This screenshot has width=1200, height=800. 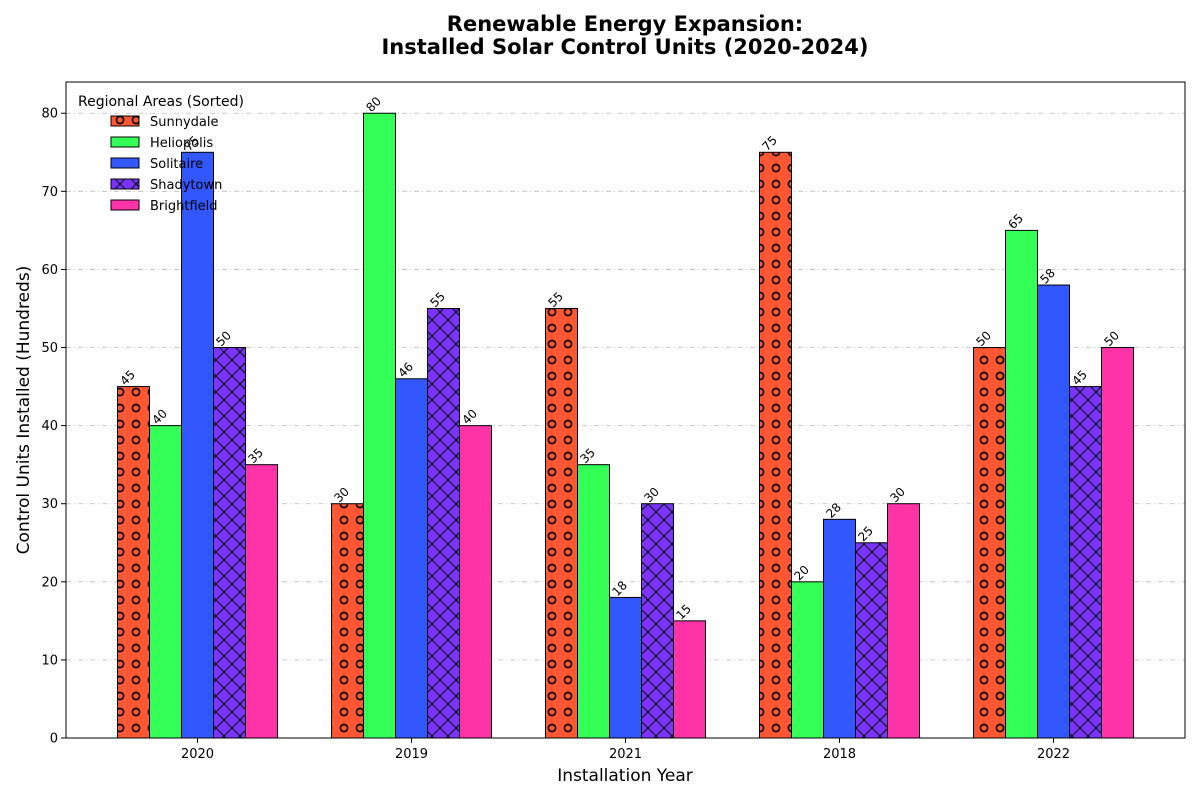 What do you see at coordinates (49, 192) in the screenshot?
I see `y-tick-label: 70` at bounding box center [49, 192].